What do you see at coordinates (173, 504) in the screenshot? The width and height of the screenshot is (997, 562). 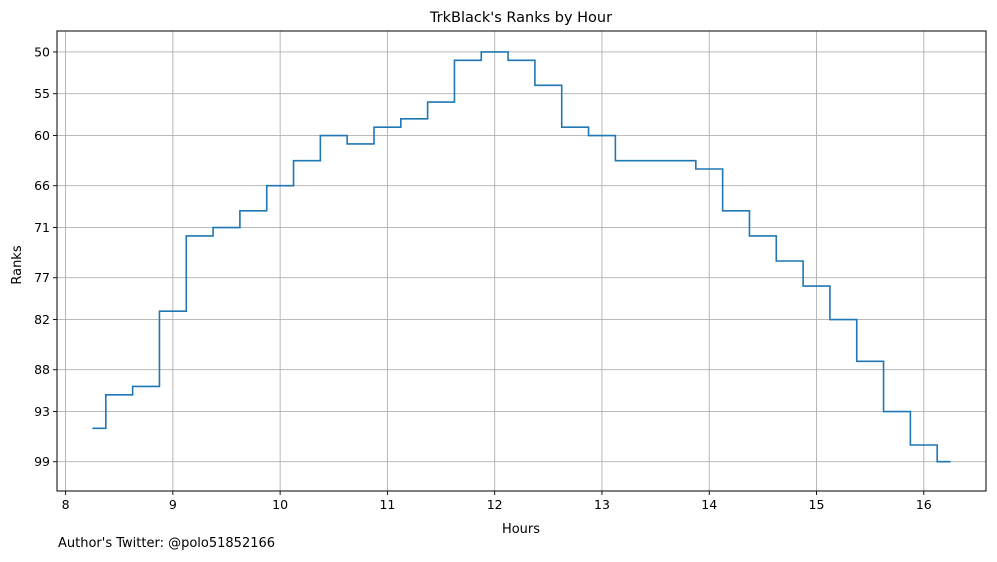 I see `x-tick-label: 9` at bounding box center [173, 504].